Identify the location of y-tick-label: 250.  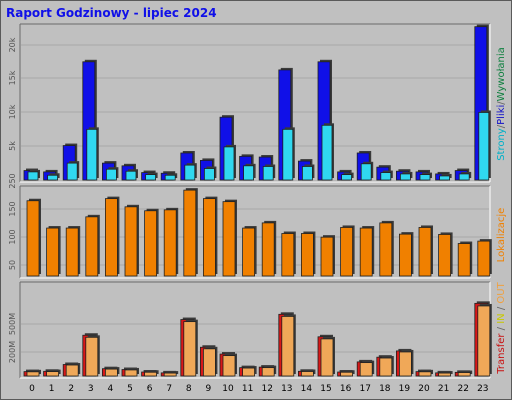
(12, 180).